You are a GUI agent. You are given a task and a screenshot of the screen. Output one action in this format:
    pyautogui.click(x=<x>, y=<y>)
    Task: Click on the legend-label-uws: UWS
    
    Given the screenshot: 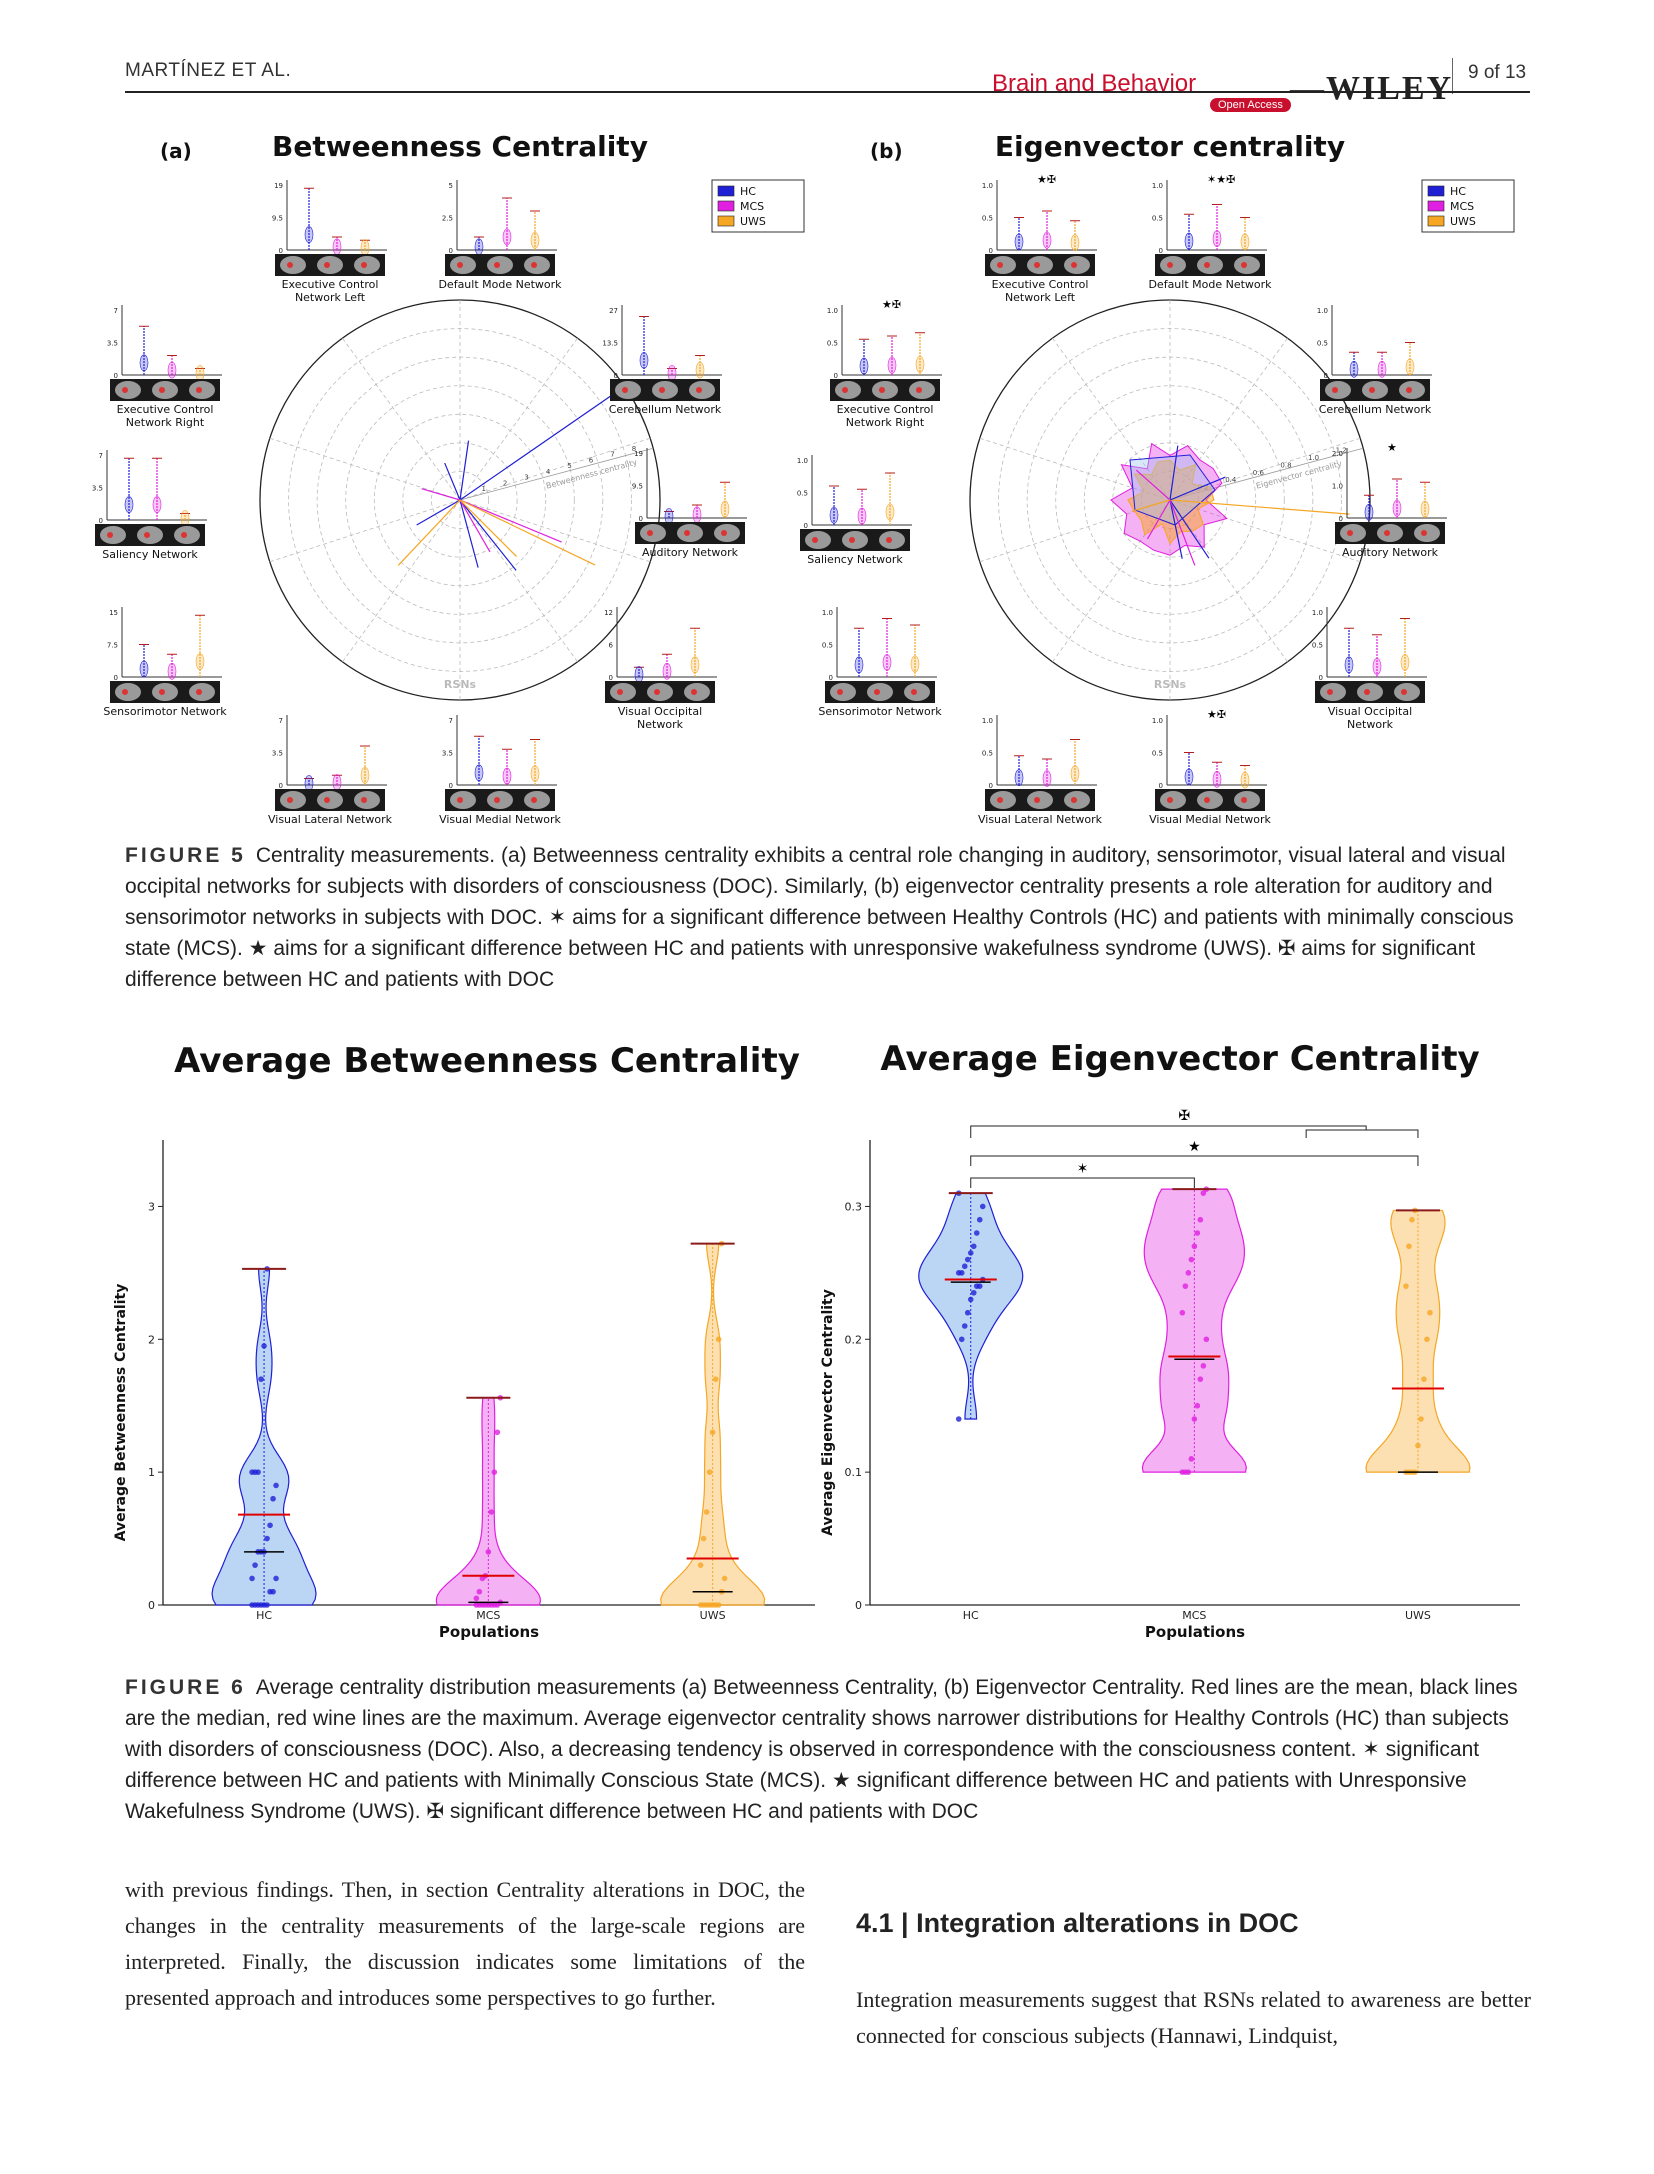 What is the action you would take?
    pyautogui.click(x=753, y=221)
    